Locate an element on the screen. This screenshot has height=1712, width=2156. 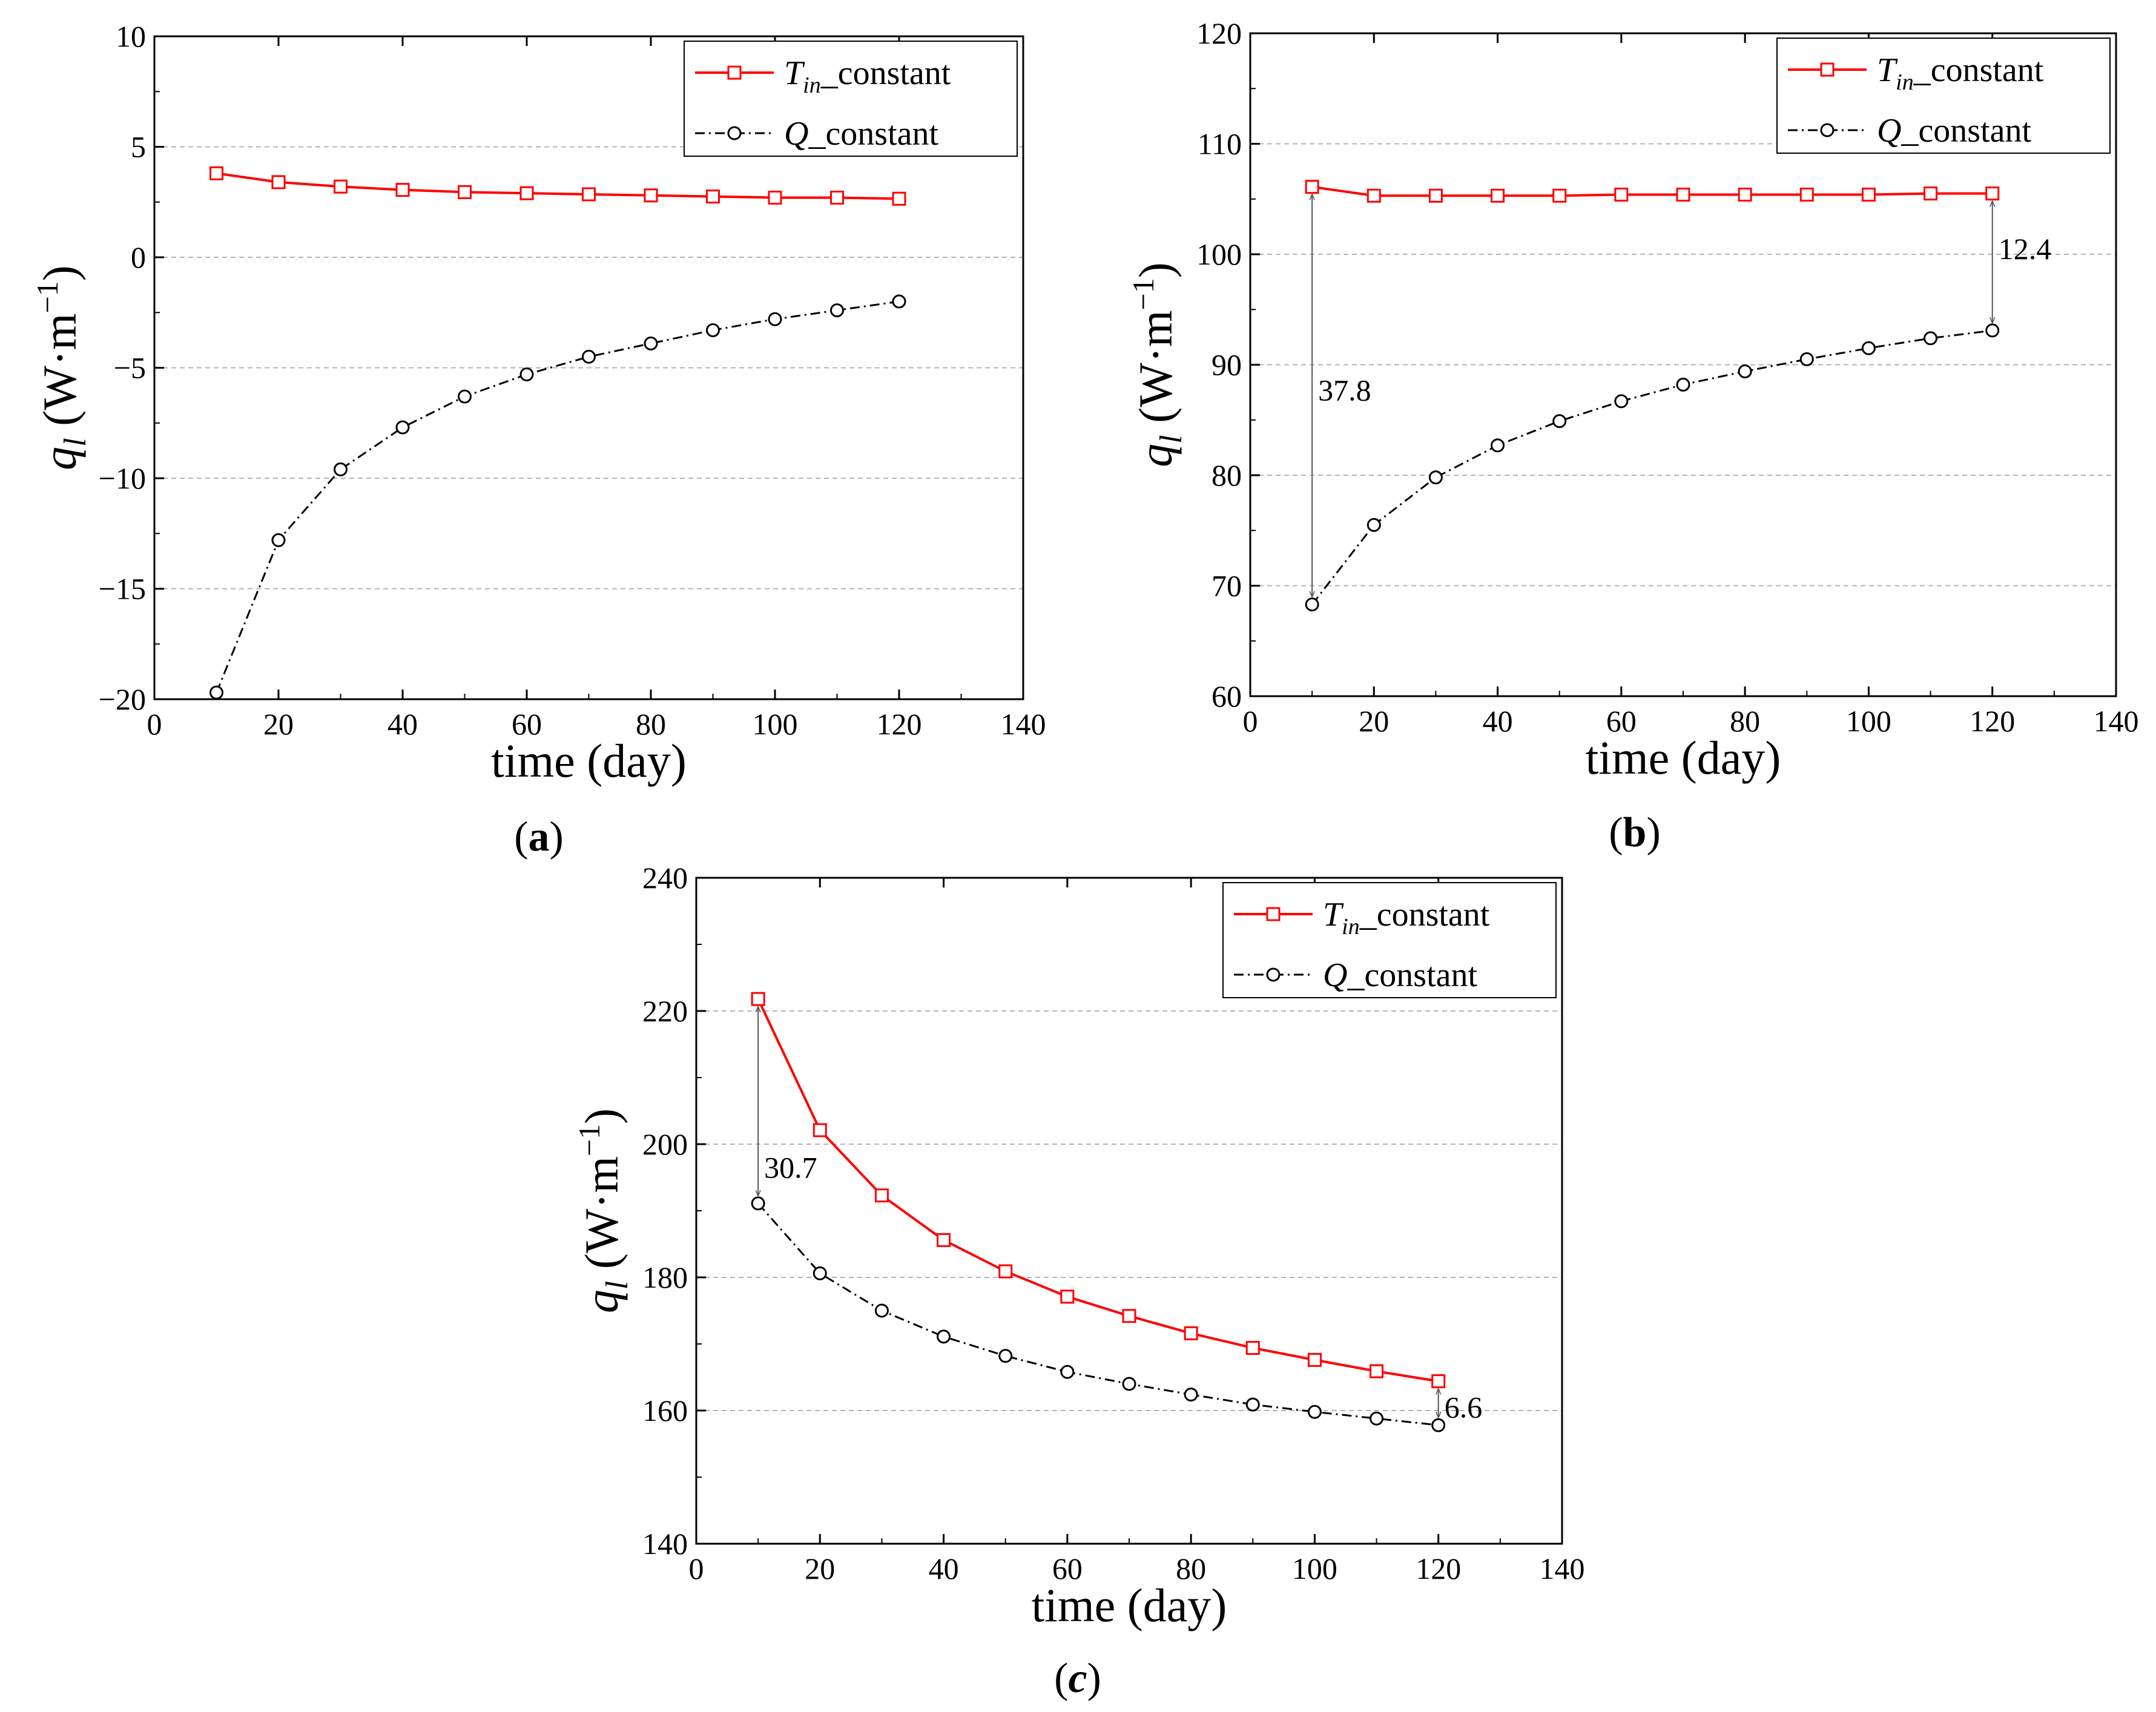
y-tick-label: 120 is located at coordinates (1219, 33).